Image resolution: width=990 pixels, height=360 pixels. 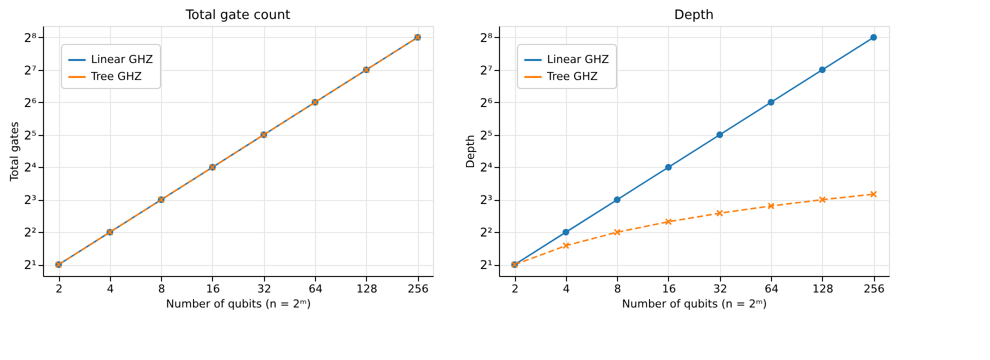 What do you see at coordinates (15, 151) in the screenshot?
I see `y-axis-title: Total gates` at bounding box center [15, 151].